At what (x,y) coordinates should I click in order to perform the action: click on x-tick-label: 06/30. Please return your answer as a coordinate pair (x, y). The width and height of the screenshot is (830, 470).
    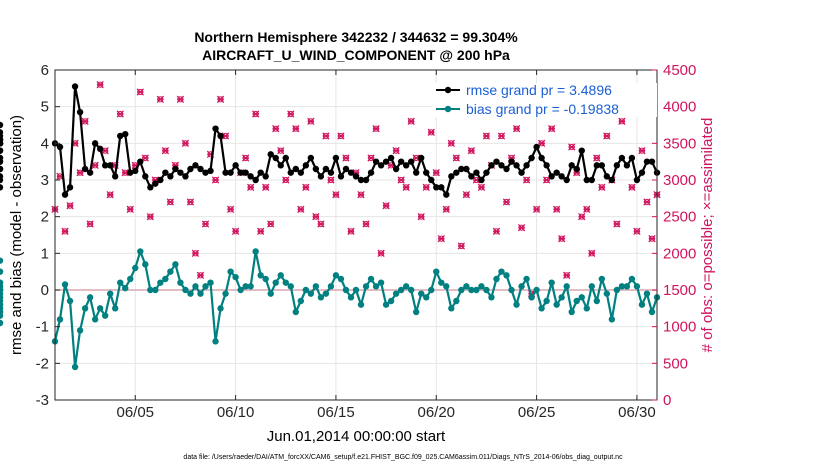
    Looking at the image, I should click on (637, 412).